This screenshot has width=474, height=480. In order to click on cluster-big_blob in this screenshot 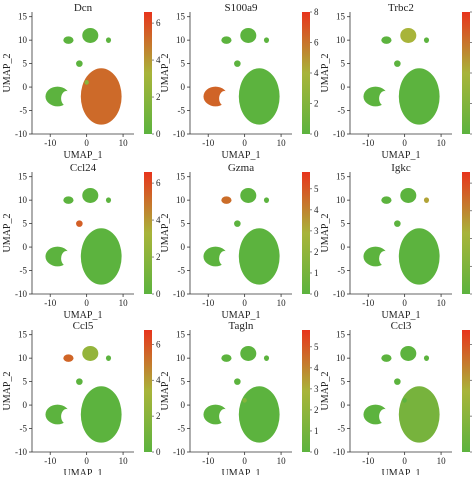, I will do `click(101, 414)`.